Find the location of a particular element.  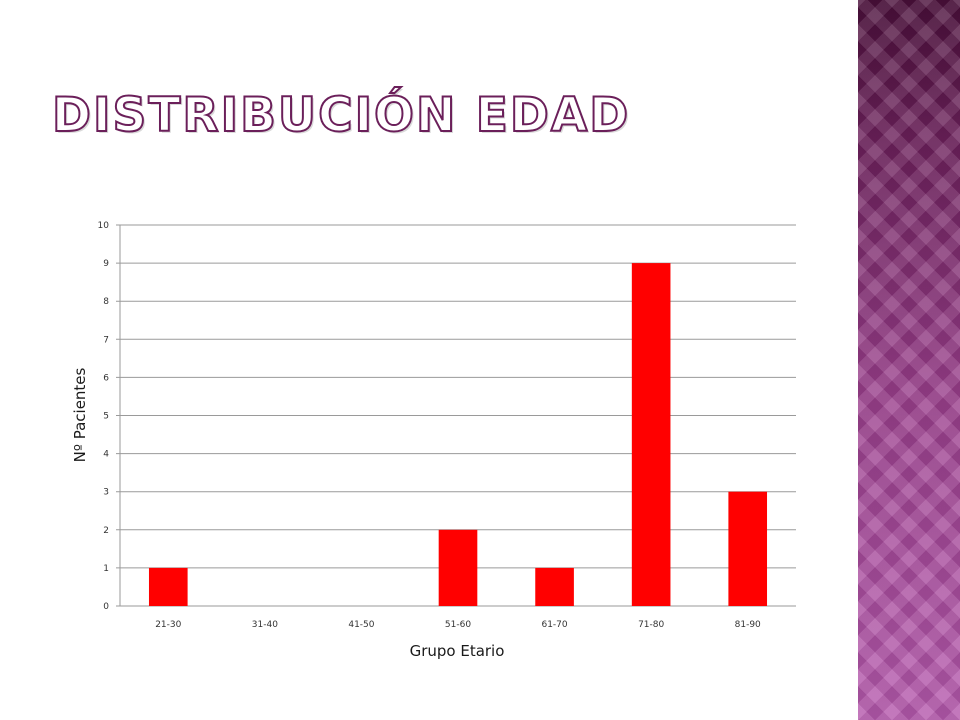

x-tick-label: 31-40 is located at coordinates (265, 625).